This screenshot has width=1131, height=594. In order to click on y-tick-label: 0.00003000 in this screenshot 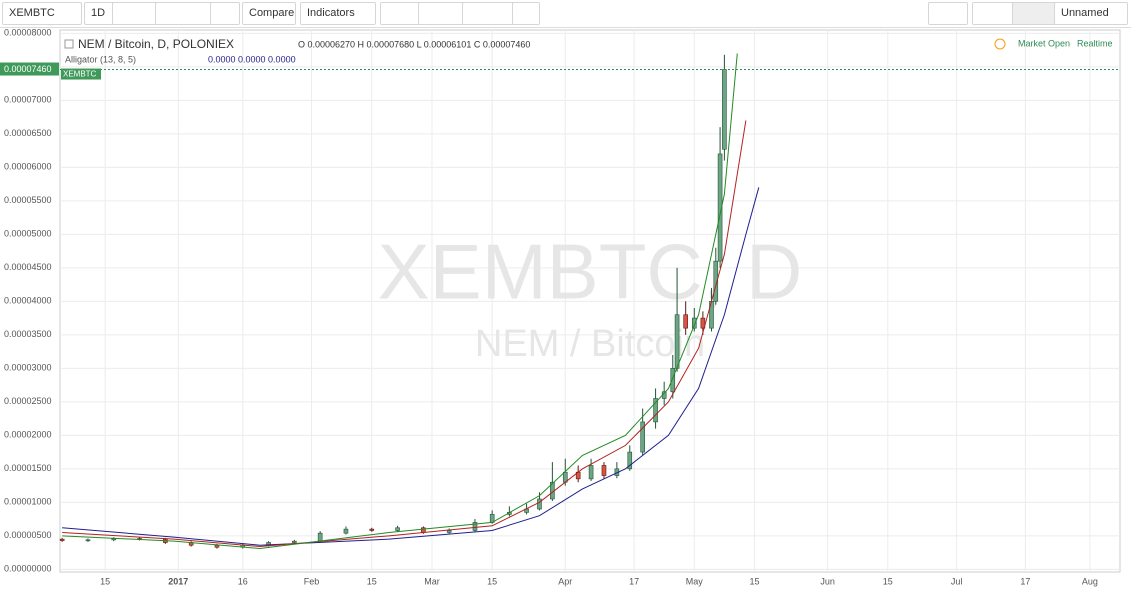, I will do `click(28, 368)`.